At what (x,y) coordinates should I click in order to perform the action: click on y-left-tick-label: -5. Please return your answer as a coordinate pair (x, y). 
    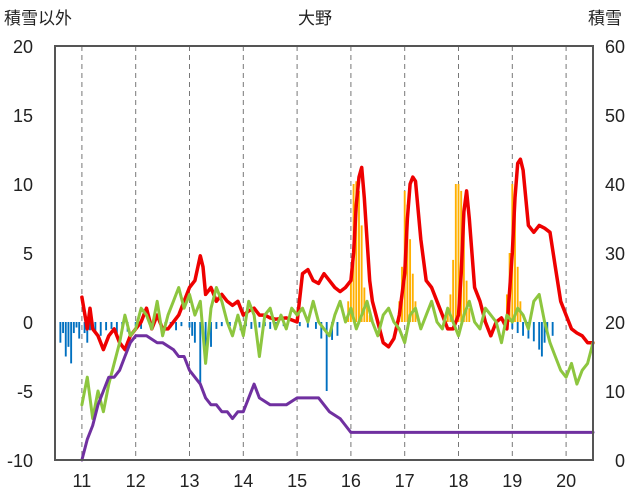
    Looking at the image, I should click on (25, 392).